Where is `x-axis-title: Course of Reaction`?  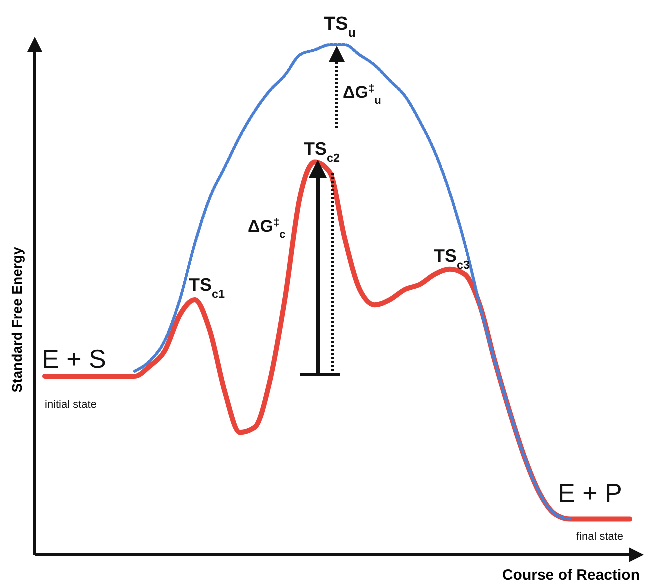
x-axis-title: Course of Reaction is located at coordinates (571, 575).